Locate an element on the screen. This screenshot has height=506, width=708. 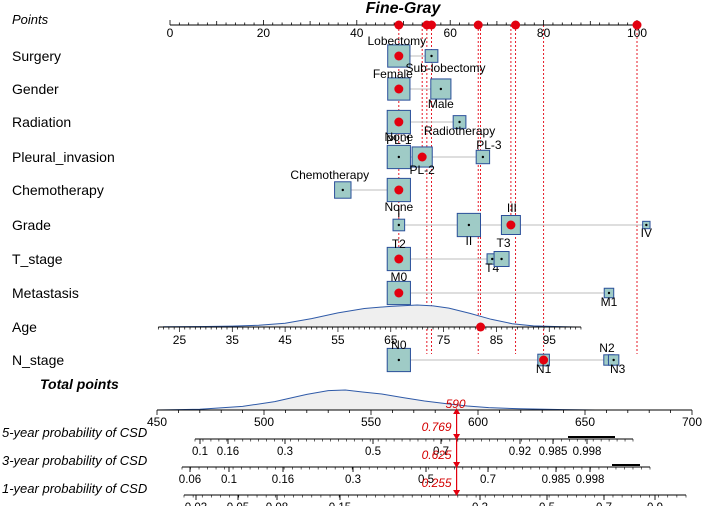
points-tick-label: 40 is located at coordinates (357, 33).